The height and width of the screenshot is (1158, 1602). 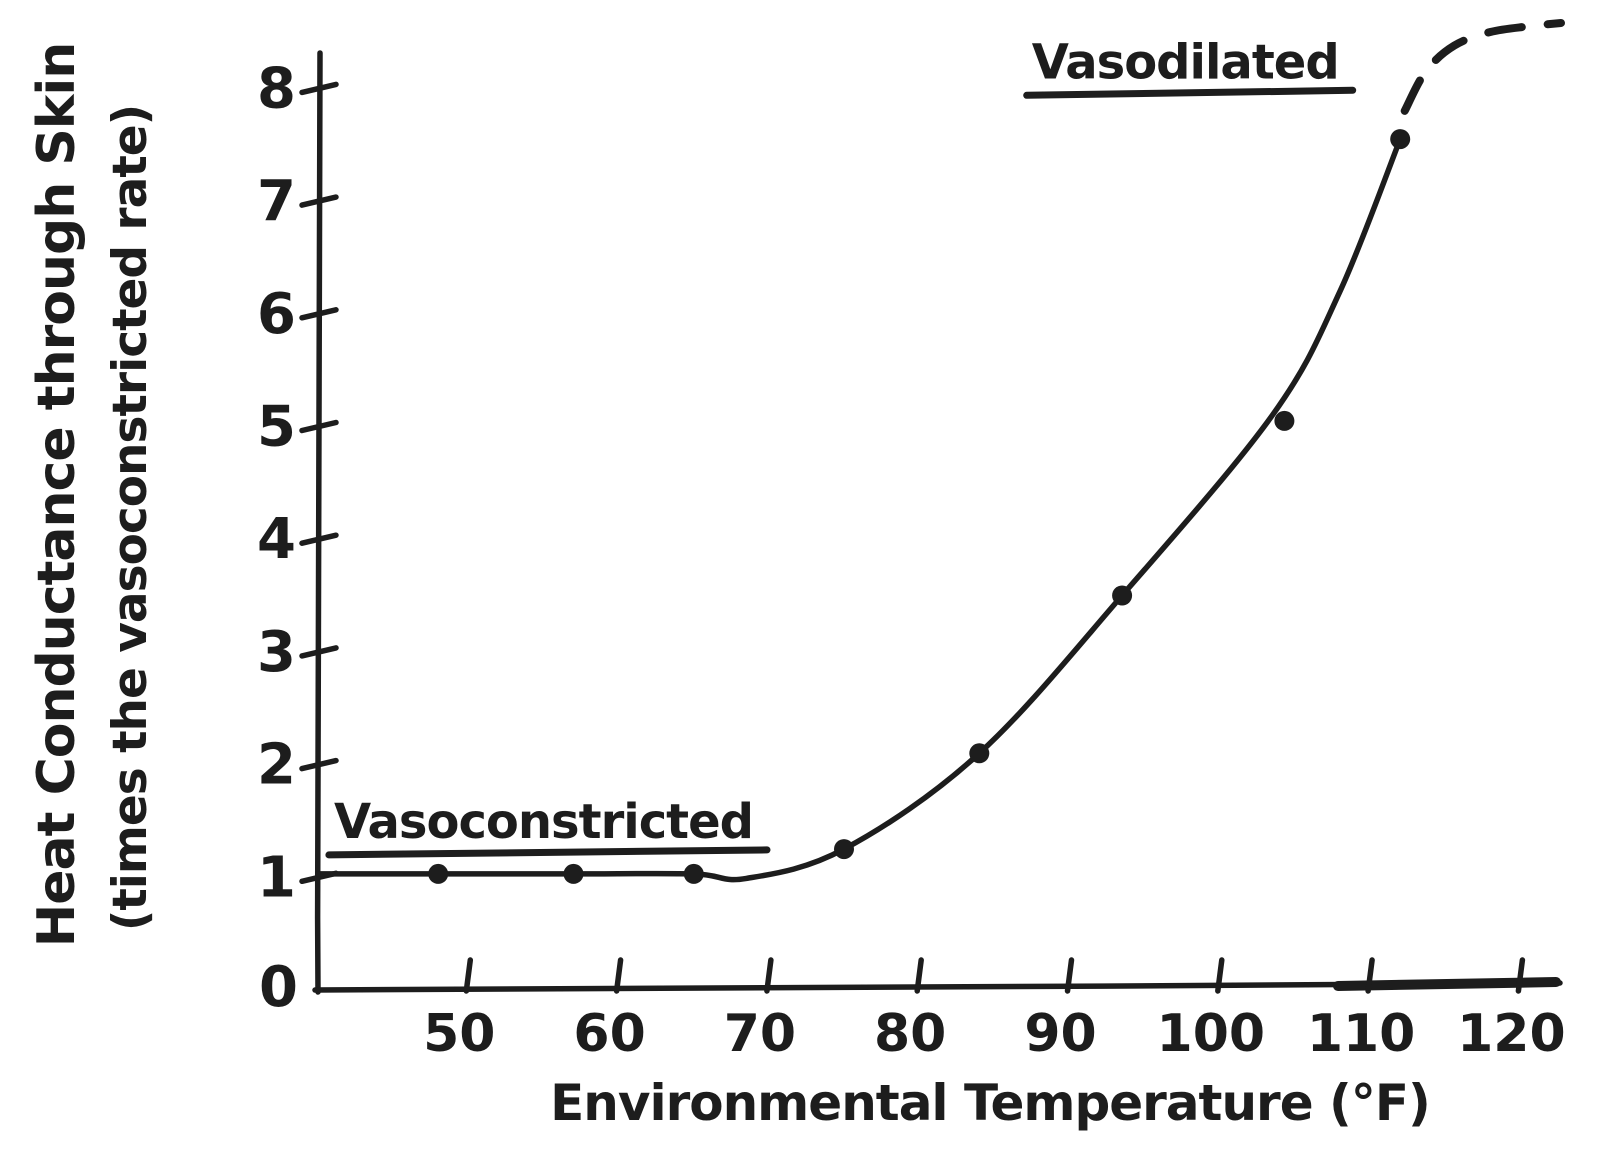 I want to click on y-axis-label-line2: (times the vasoconstricted rate), so click(x=130, y=518).